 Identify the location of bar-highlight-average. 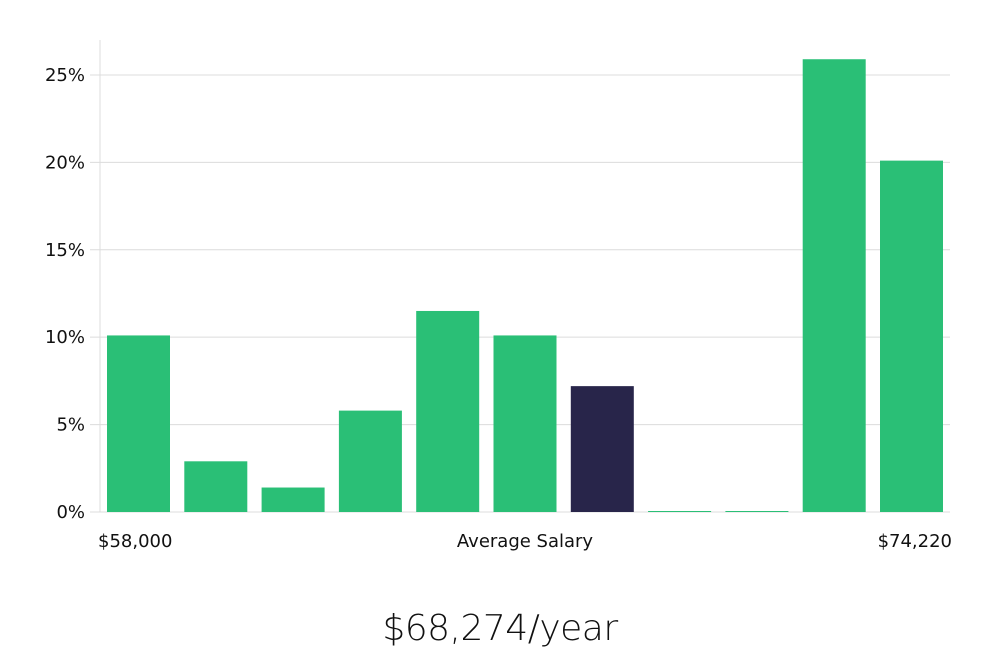
(602, 449).